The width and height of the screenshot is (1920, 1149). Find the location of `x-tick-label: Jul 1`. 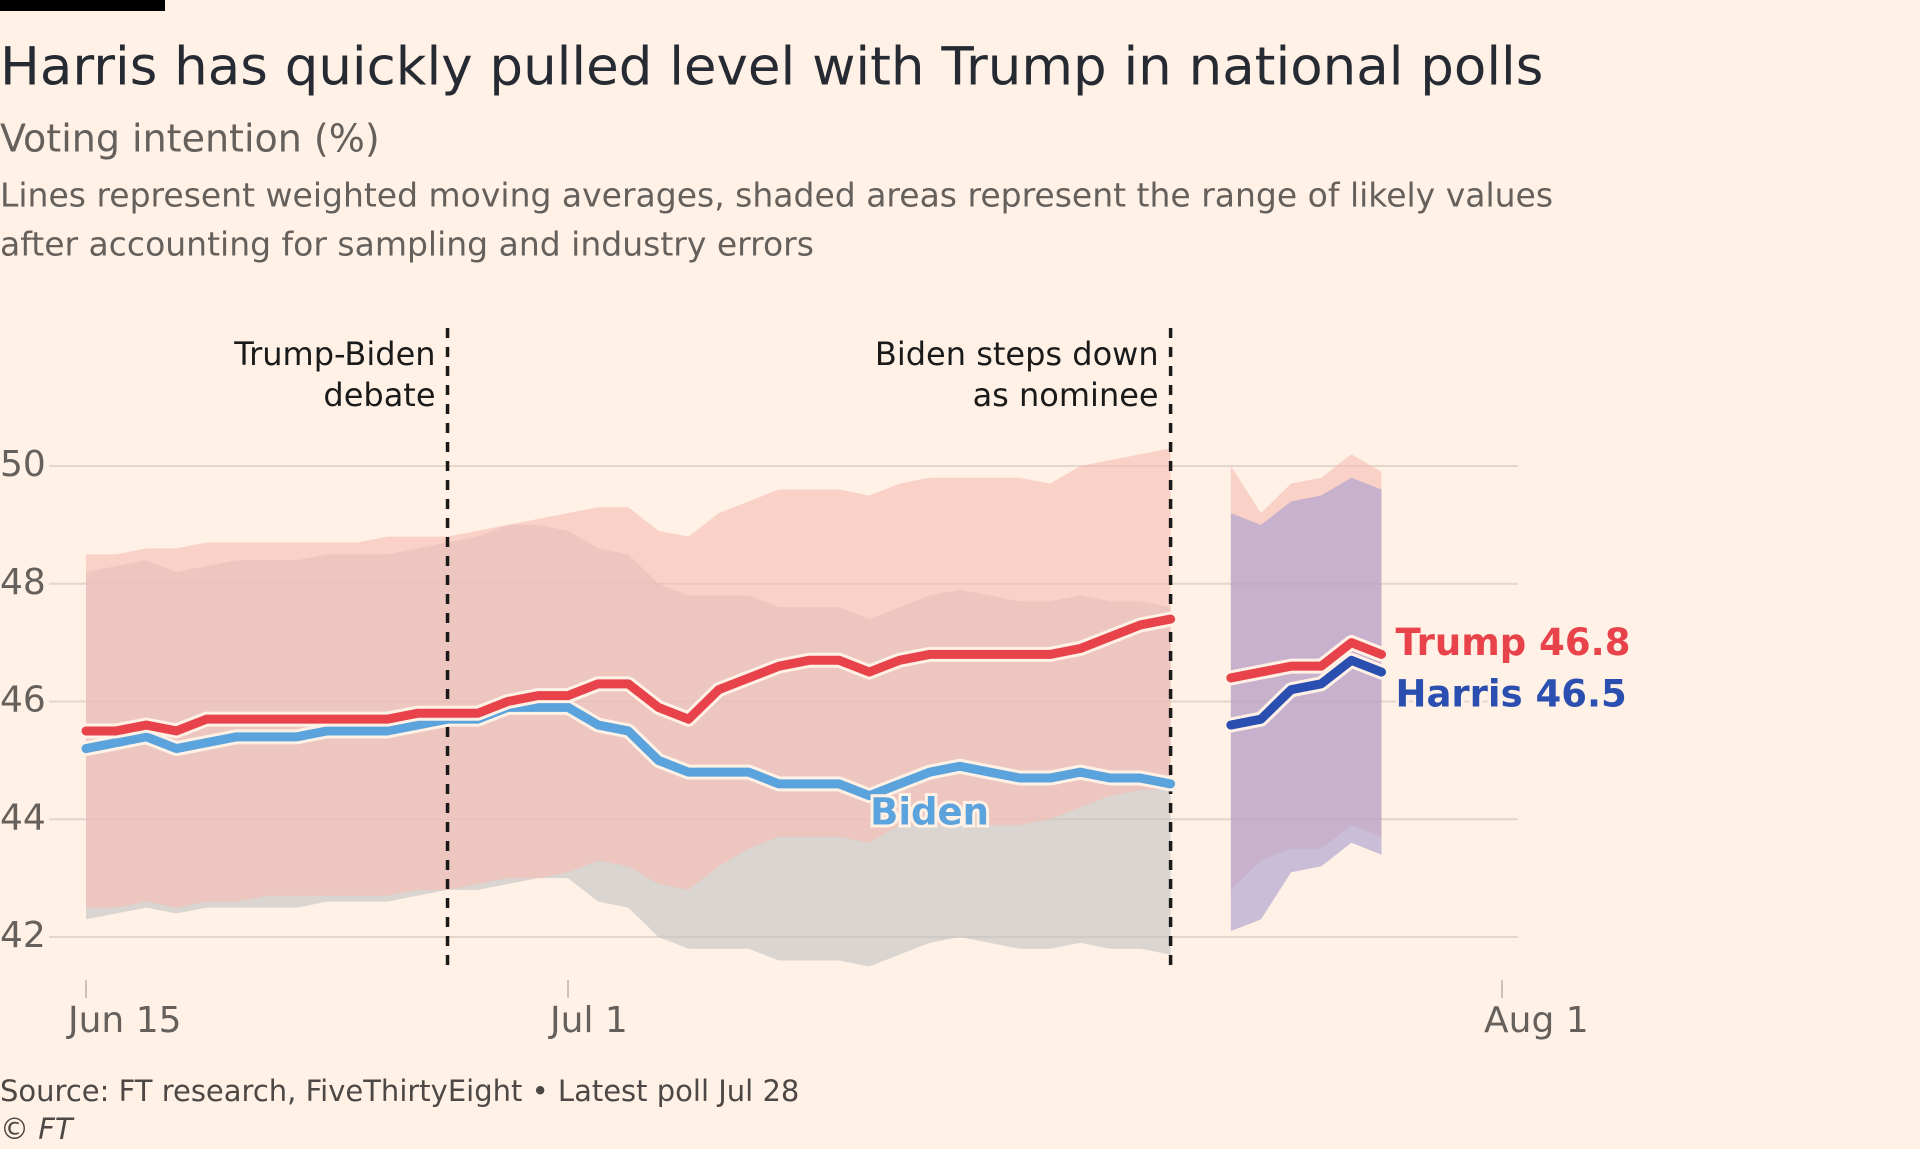

x-tick-label: Jul 1 is located at coordinates (588, 1020).